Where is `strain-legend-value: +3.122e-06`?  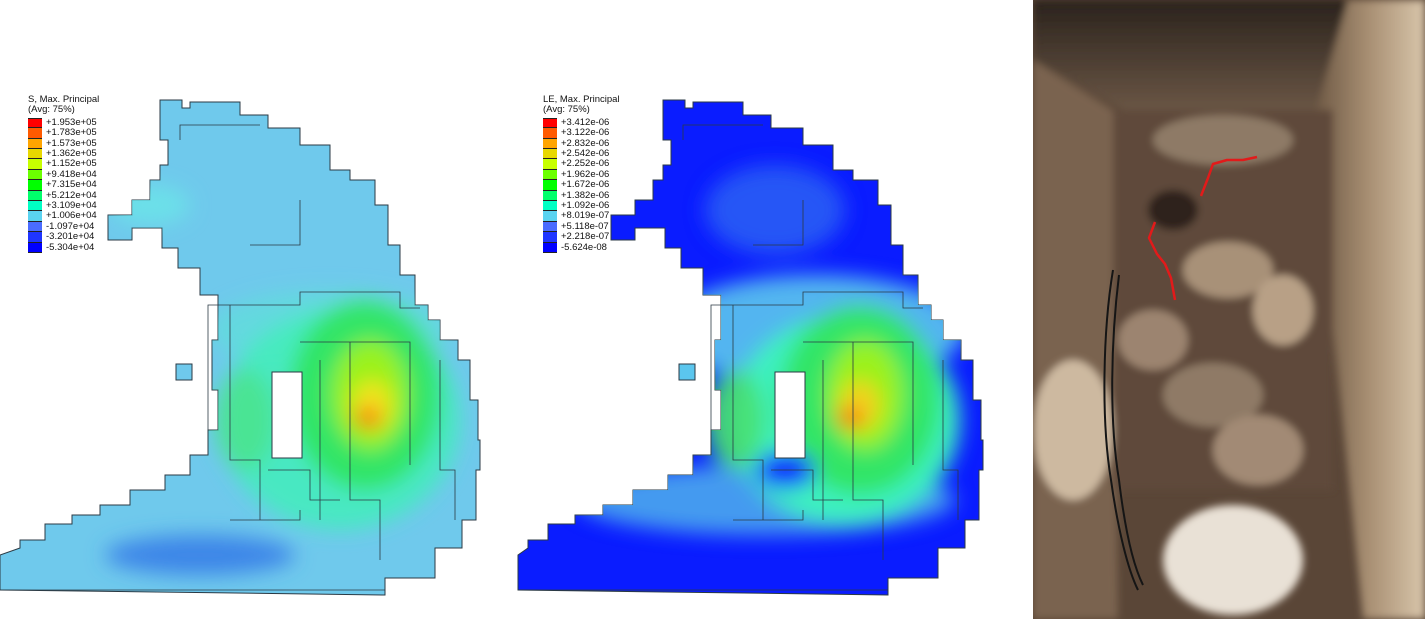
strain-legend-value: +3.122e-06 is located at coordinates (585, 133).